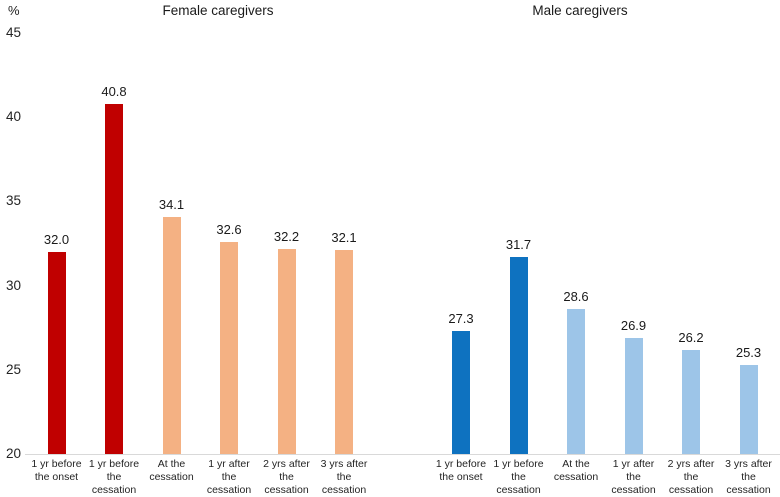 This screenshot has width=780, height=497. What do you see at coordinates (114, 91) in the screenshot?
I see `bar-value-label: 40.8` at bounding box center [114, 91].